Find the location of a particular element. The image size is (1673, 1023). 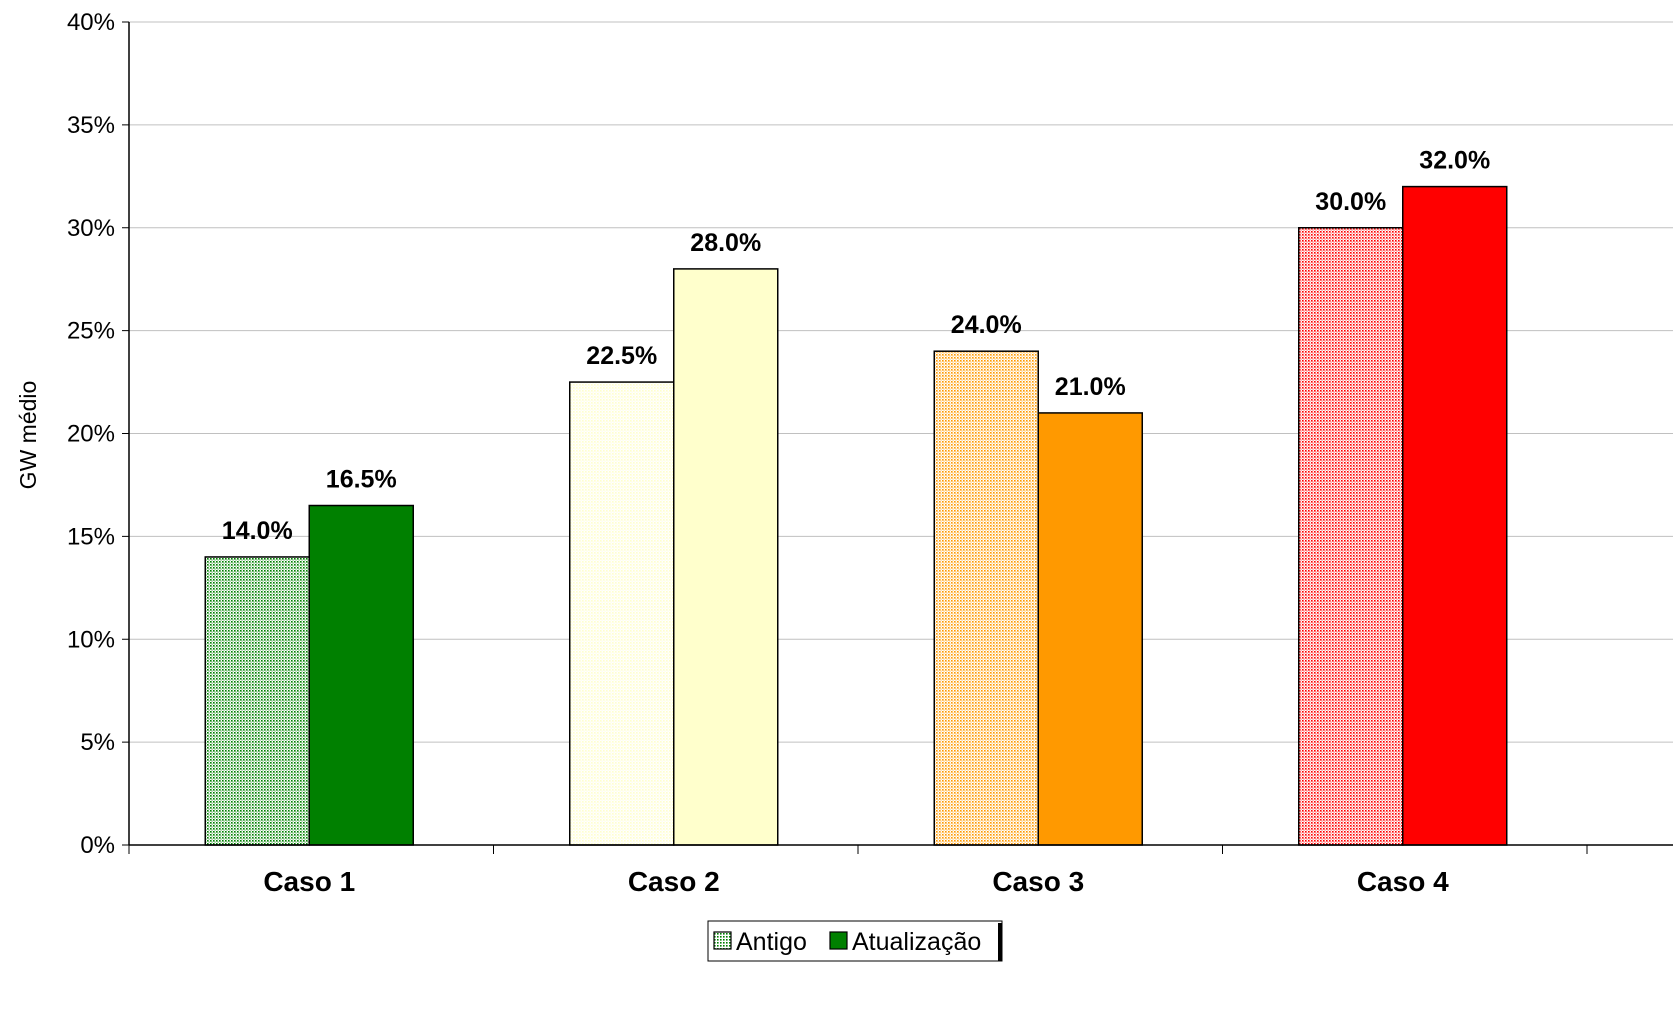

y-tick-label: 5% is located at coordinates (97, 742).